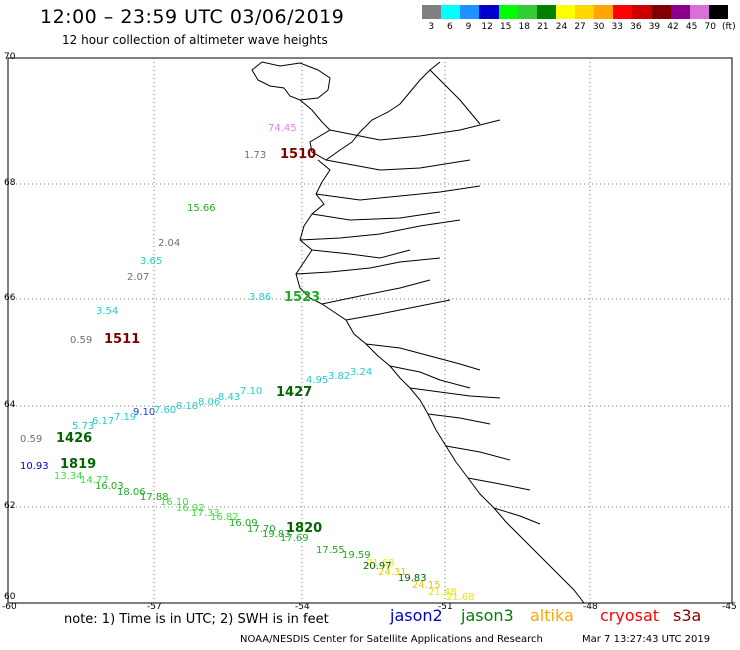  Describe the element at coordinates (729, 607) in the screenshot. I see `lon-tick-45: -45` at that location.